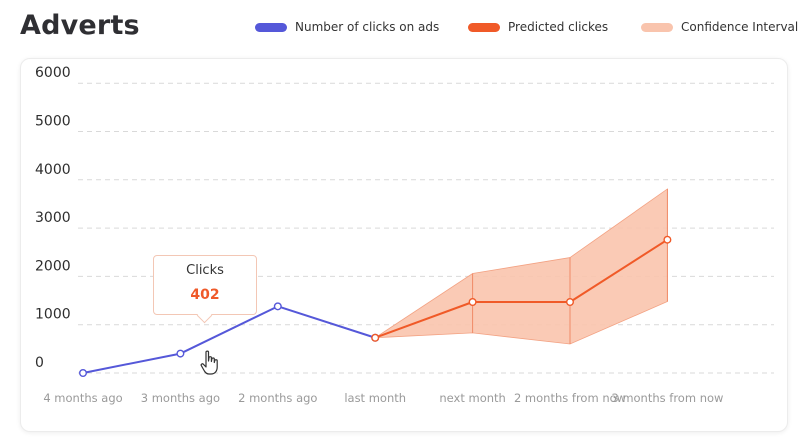 The image size is (803, 448). Describe the element at coordinates (53, 266) in the screenshot. I see `y-tick-label: 2000` at that location.